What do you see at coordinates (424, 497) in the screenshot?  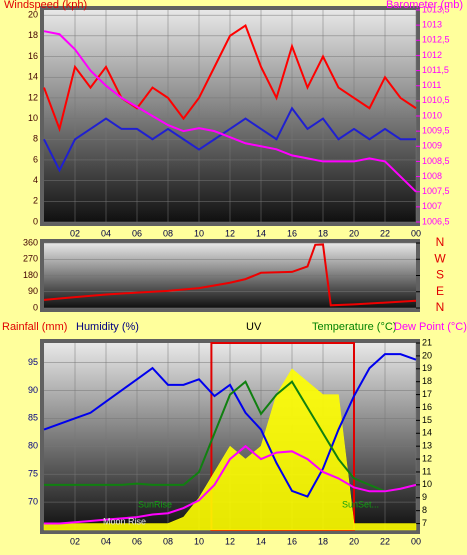 I see `y2-tick-label: 9` at bounding box center [424, 497].